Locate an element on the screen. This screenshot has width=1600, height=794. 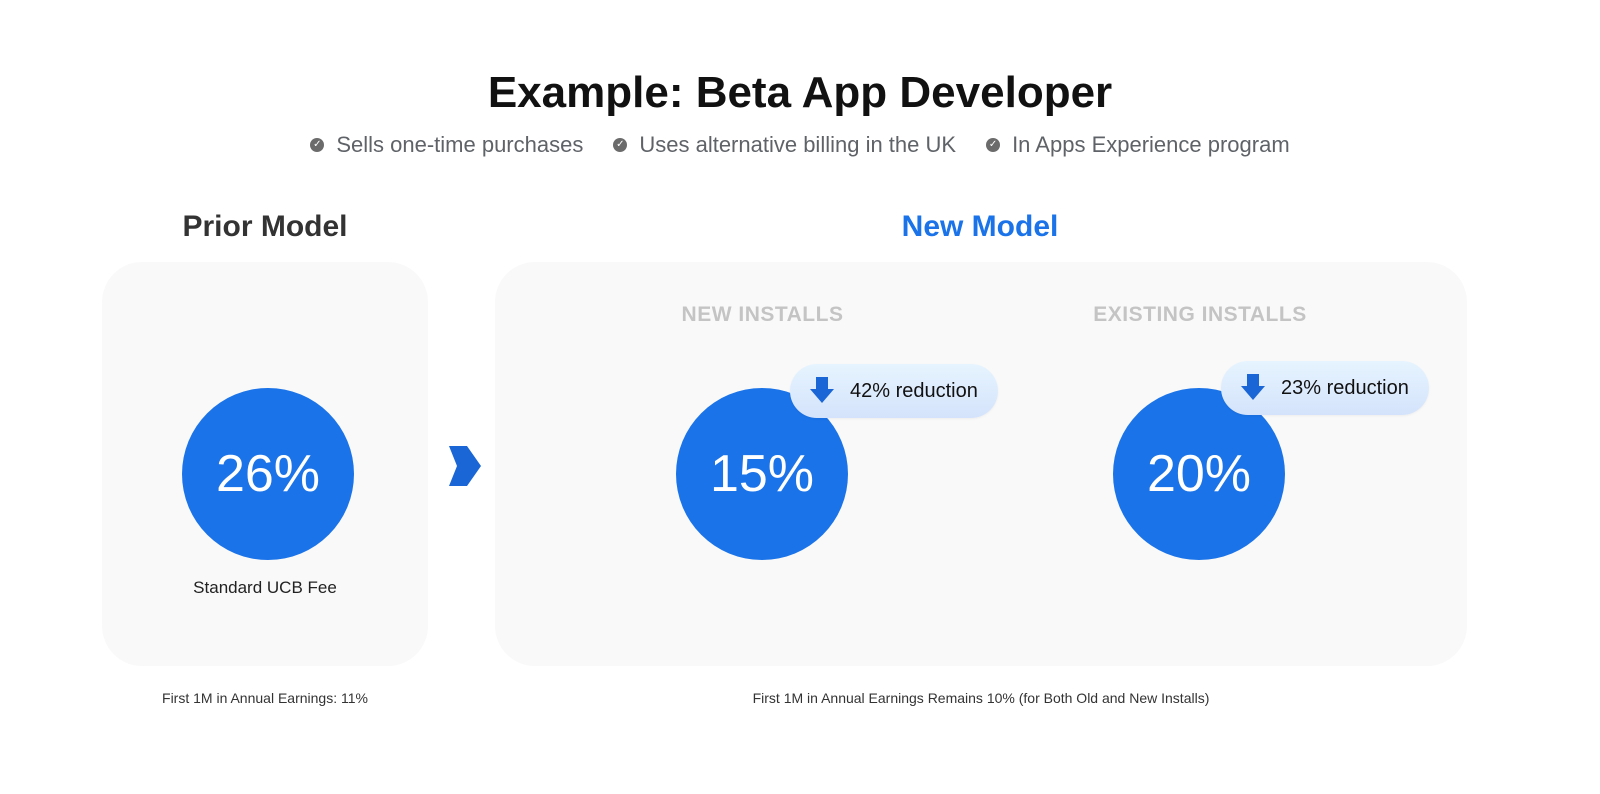
new-model-heading: New Model is located at coordinates (980, 226).